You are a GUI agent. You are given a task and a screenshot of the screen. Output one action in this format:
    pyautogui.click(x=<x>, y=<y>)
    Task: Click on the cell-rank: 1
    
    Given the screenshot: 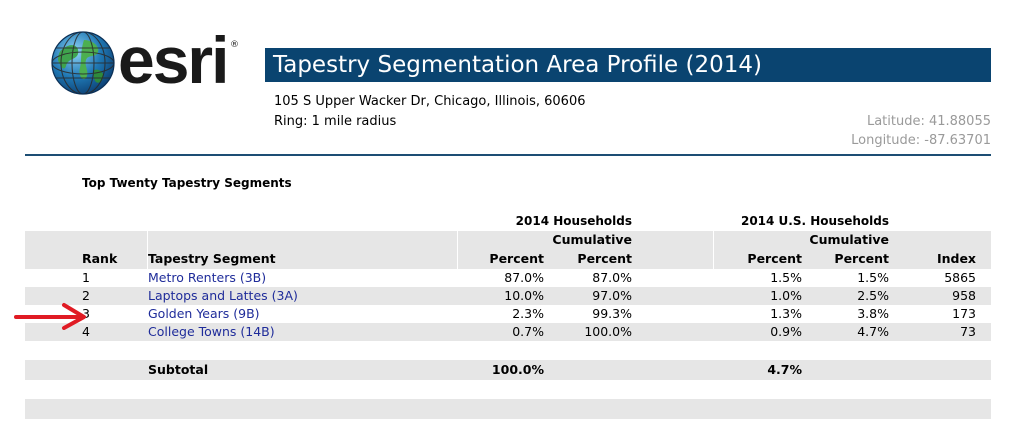 What is the action you would take?
    pyautogui.click(x=86, y=277)
    